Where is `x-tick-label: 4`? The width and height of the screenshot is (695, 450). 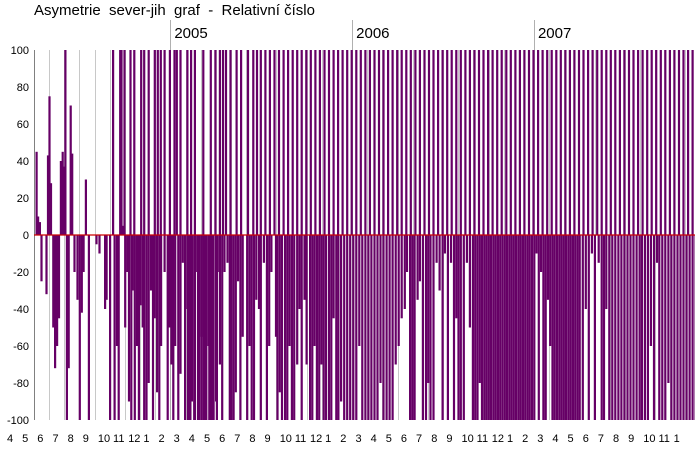
x-tick-label: 4 is located at coordinates (10, 439).